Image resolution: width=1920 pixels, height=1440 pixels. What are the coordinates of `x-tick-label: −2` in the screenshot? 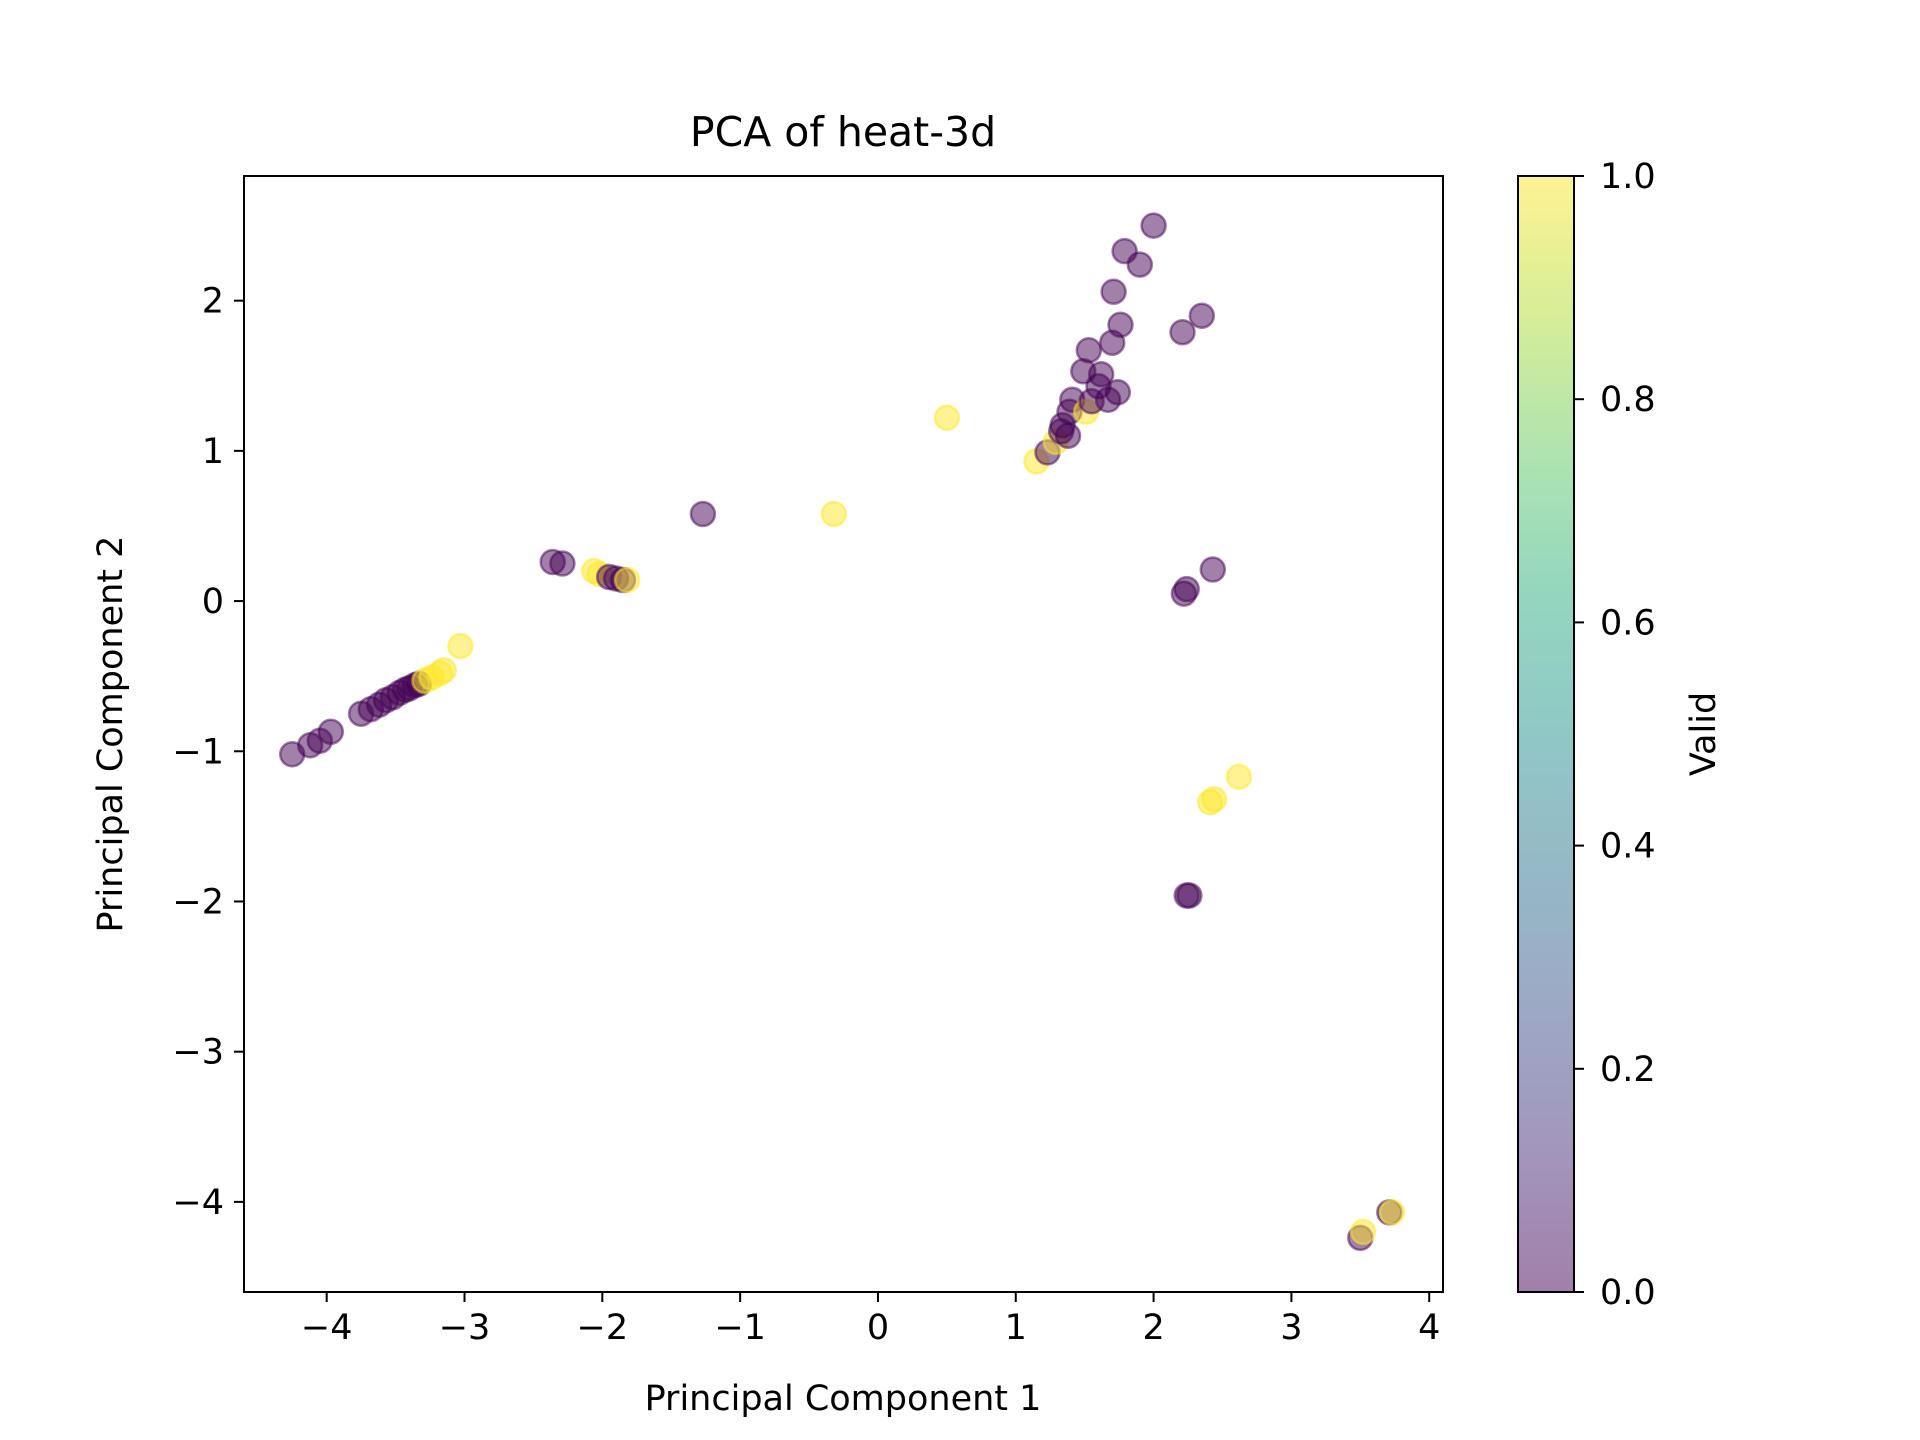 It's located at (603, 1328).